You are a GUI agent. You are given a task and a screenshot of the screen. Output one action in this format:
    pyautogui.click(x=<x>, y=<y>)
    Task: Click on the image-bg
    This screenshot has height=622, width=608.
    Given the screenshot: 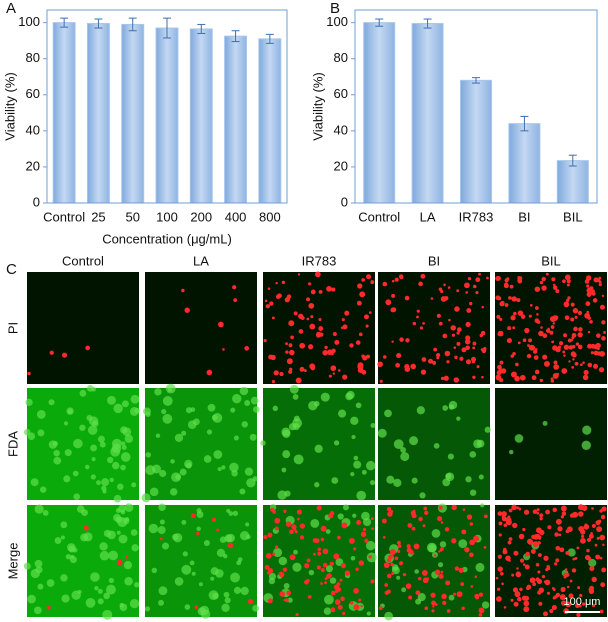 What is the action you would take?
    pyautogui.click(x=434, y=561)
    